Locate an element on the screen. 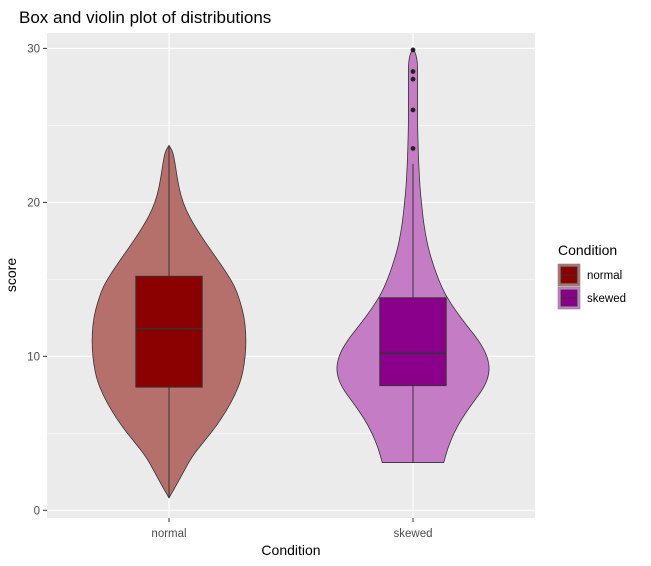 This screenshot has height=566, width=651. chart-title: Box and violin plot of distributions is located at coordinates (145, 17).